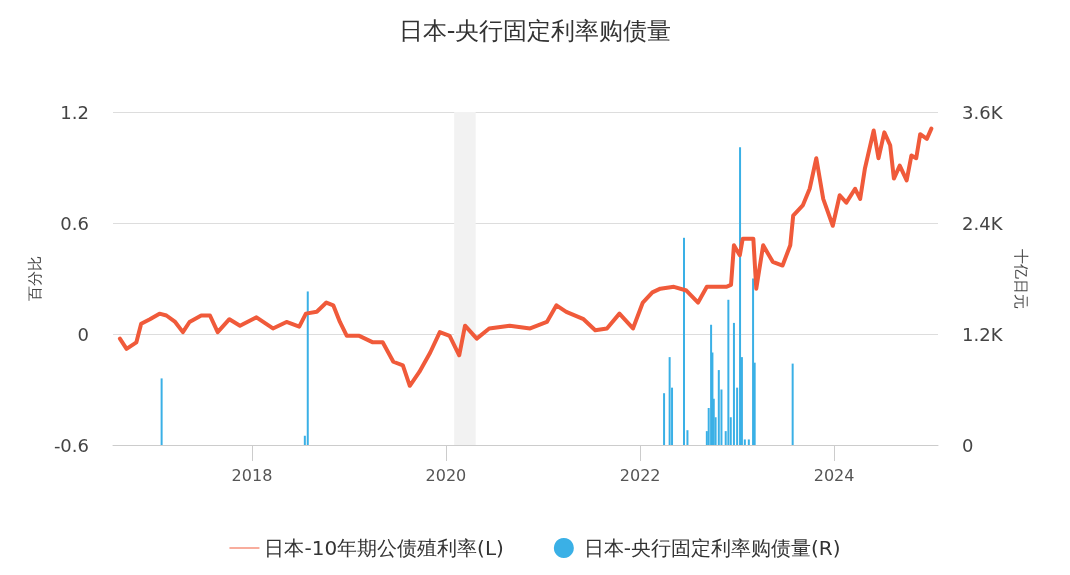 This screenshot has width=1070, height=575. I want to click on y2-tick-label: 3.6K, so click(983, 112).